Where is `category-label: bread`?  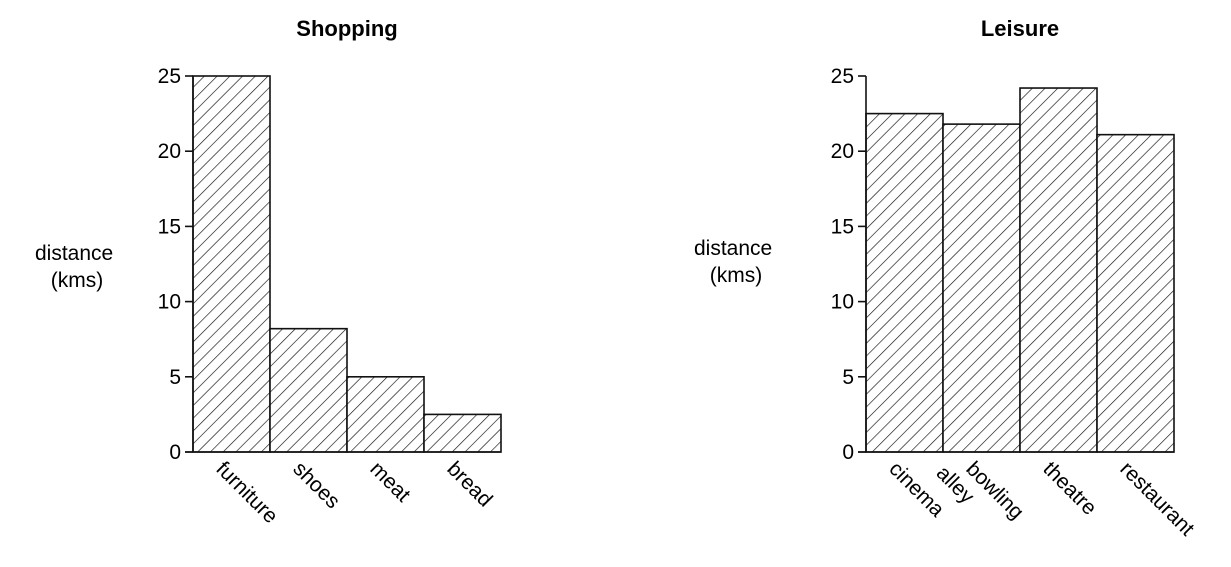
category-label: bread is located at coordinates (469, 484).